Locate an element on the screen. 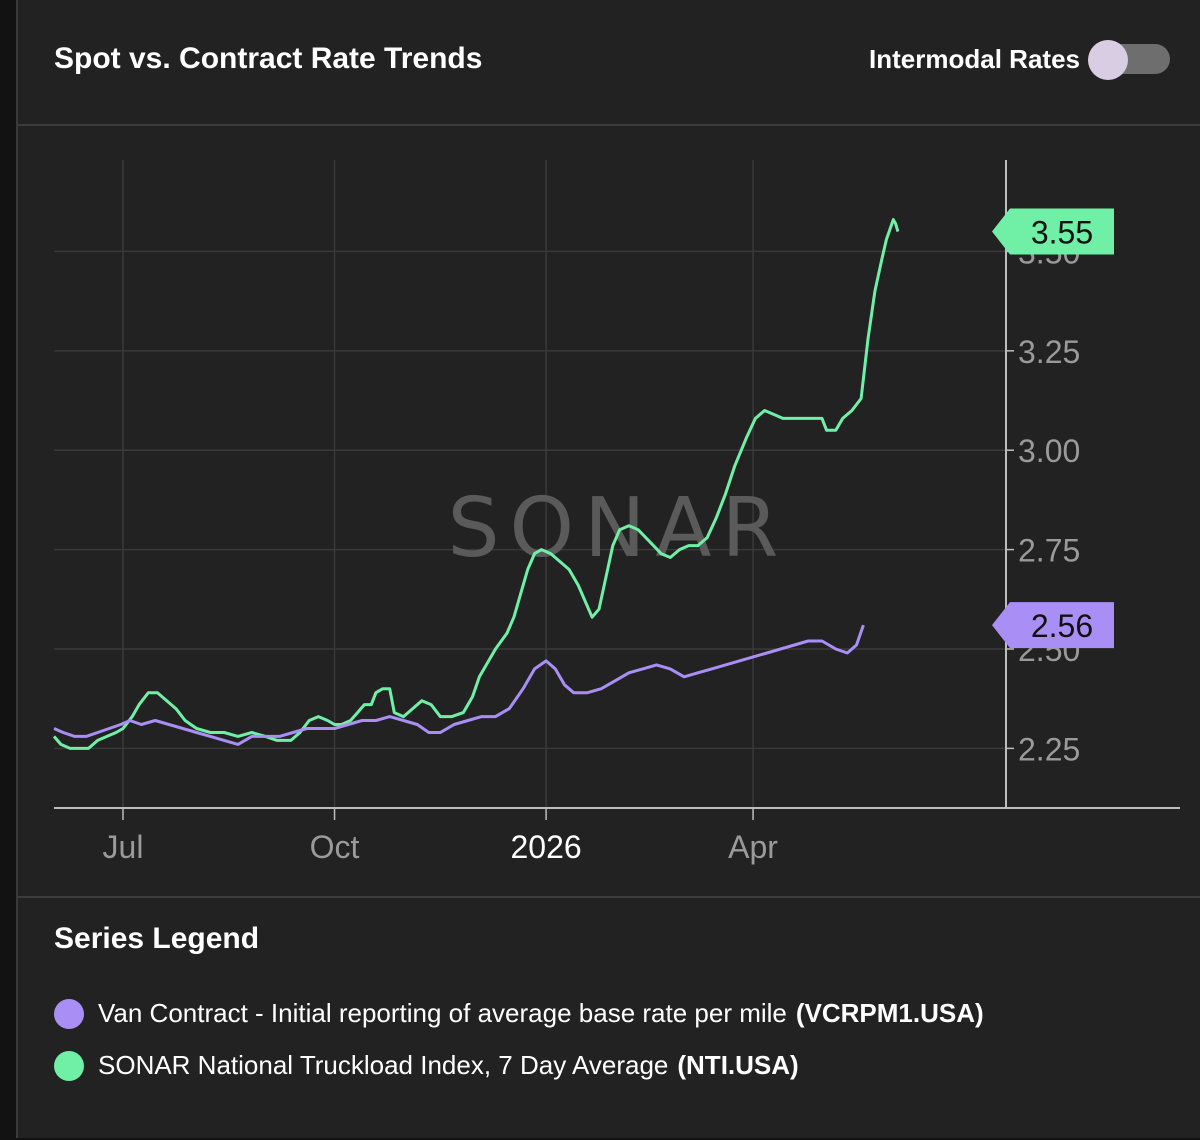 The image size is (1200, 1140). intermodal-toggle-control: Intermodal Rates is located at coordinates (1020, 60).